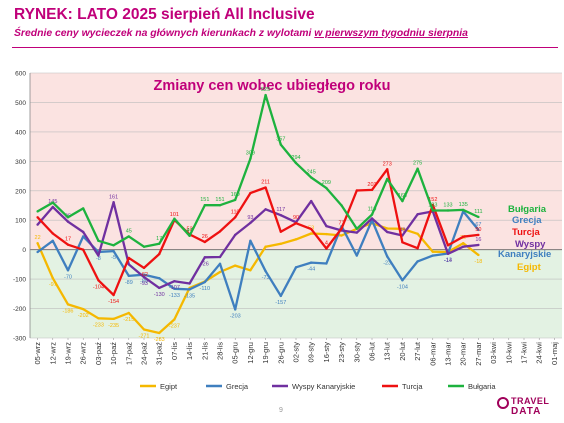 Image resolution: width=564 pixels, height=423 pixels. Describe the element at coordinates (463, 205) in the screenshot. I see `data-label: 135` at that location.